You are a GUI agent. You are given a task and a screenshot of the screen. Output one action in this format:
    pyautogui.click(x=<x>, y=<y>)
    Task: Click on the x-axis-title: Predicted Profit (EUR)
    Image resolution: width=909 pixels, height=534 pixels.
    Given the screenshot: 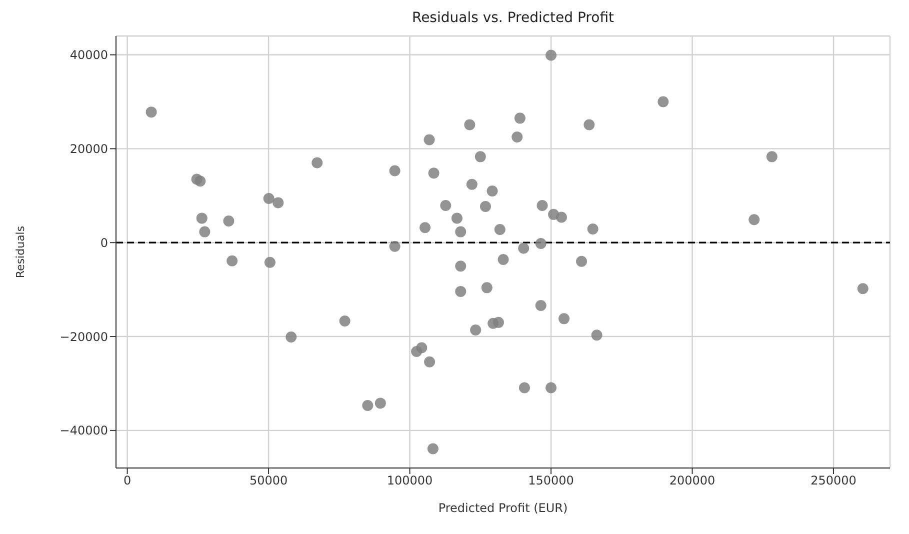 What is the action you would take?
    pyautogui.click(x=503, y=508)
    